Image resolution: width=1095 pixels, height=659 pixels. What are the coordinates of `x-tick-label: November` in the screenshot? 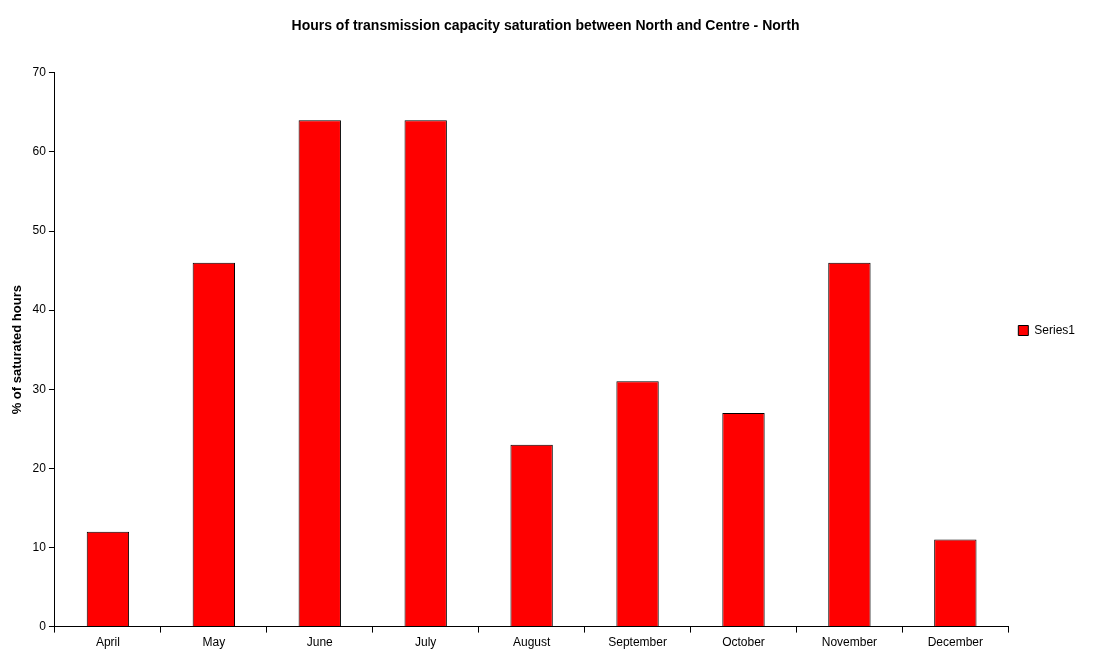 It's located at (849, 642).